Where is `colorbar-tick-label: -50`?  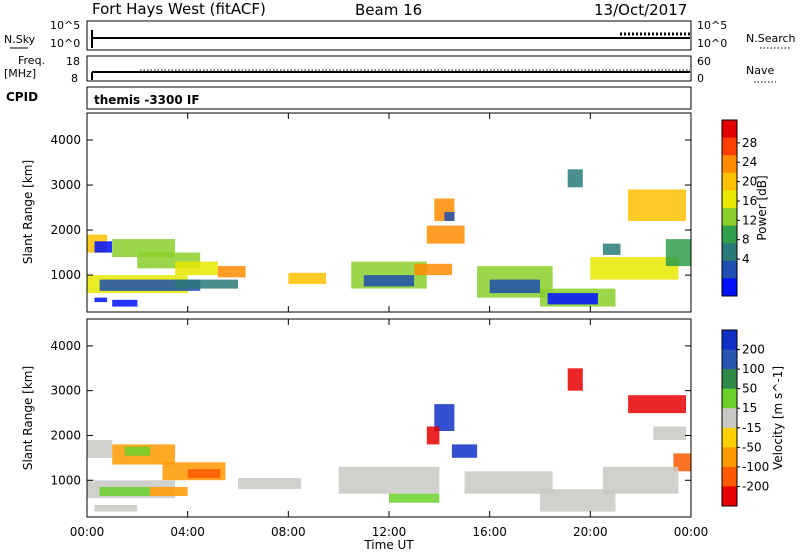 colorbar-tick-label: -50 is located at coordinates (752, 447).